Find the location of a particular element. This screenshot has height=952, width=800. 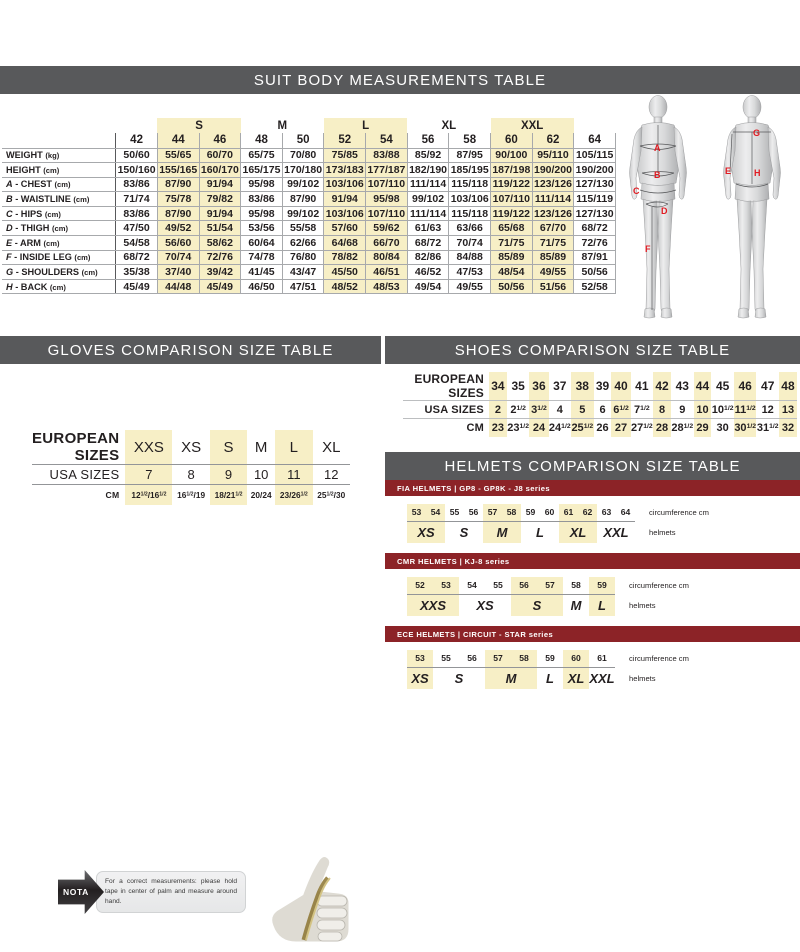

table-row: 53 55 56 57 58 59 60 61 is located at coordinates (511, 659).